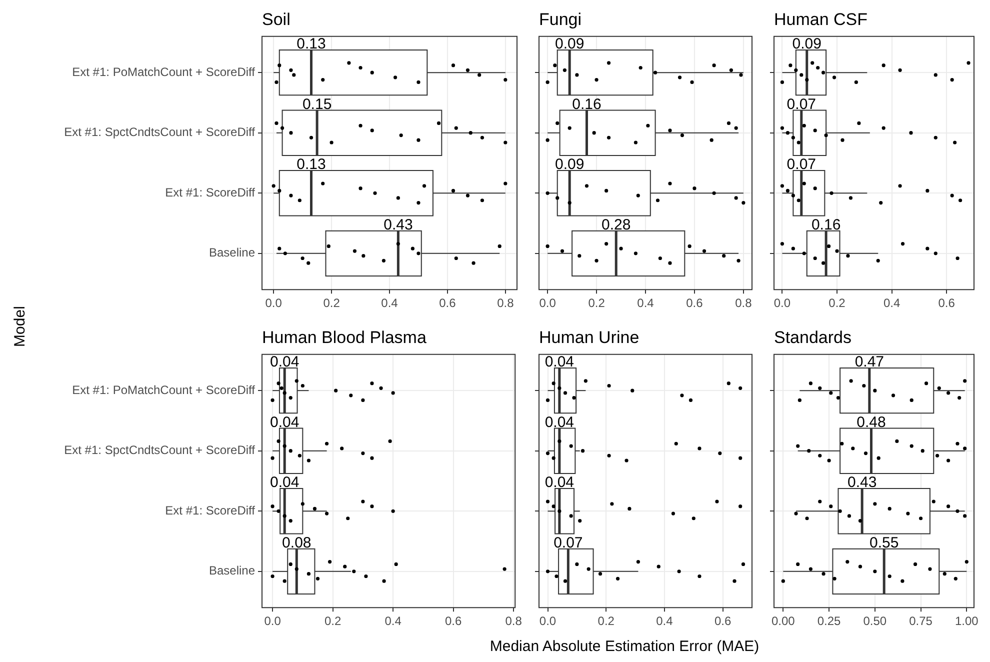  What do you see at coordinates (871, 422) in the screenshot?
I see `annotation: 0.48` at bounding box center [871, 422].